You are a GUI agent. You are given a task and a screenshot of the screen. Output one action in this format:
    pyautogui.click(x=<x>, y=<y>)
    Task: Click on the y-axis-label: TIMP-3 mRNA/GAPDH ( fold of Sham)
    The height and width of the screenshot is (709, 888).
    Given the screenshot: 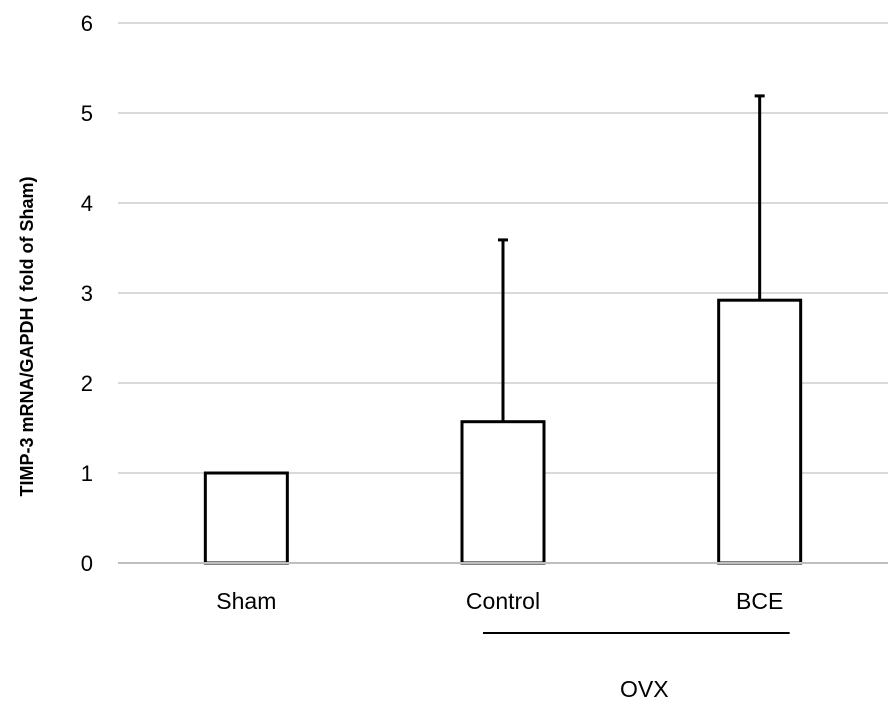 What is the action you would take?
    pyautogui.click(x=27, y=337)
    